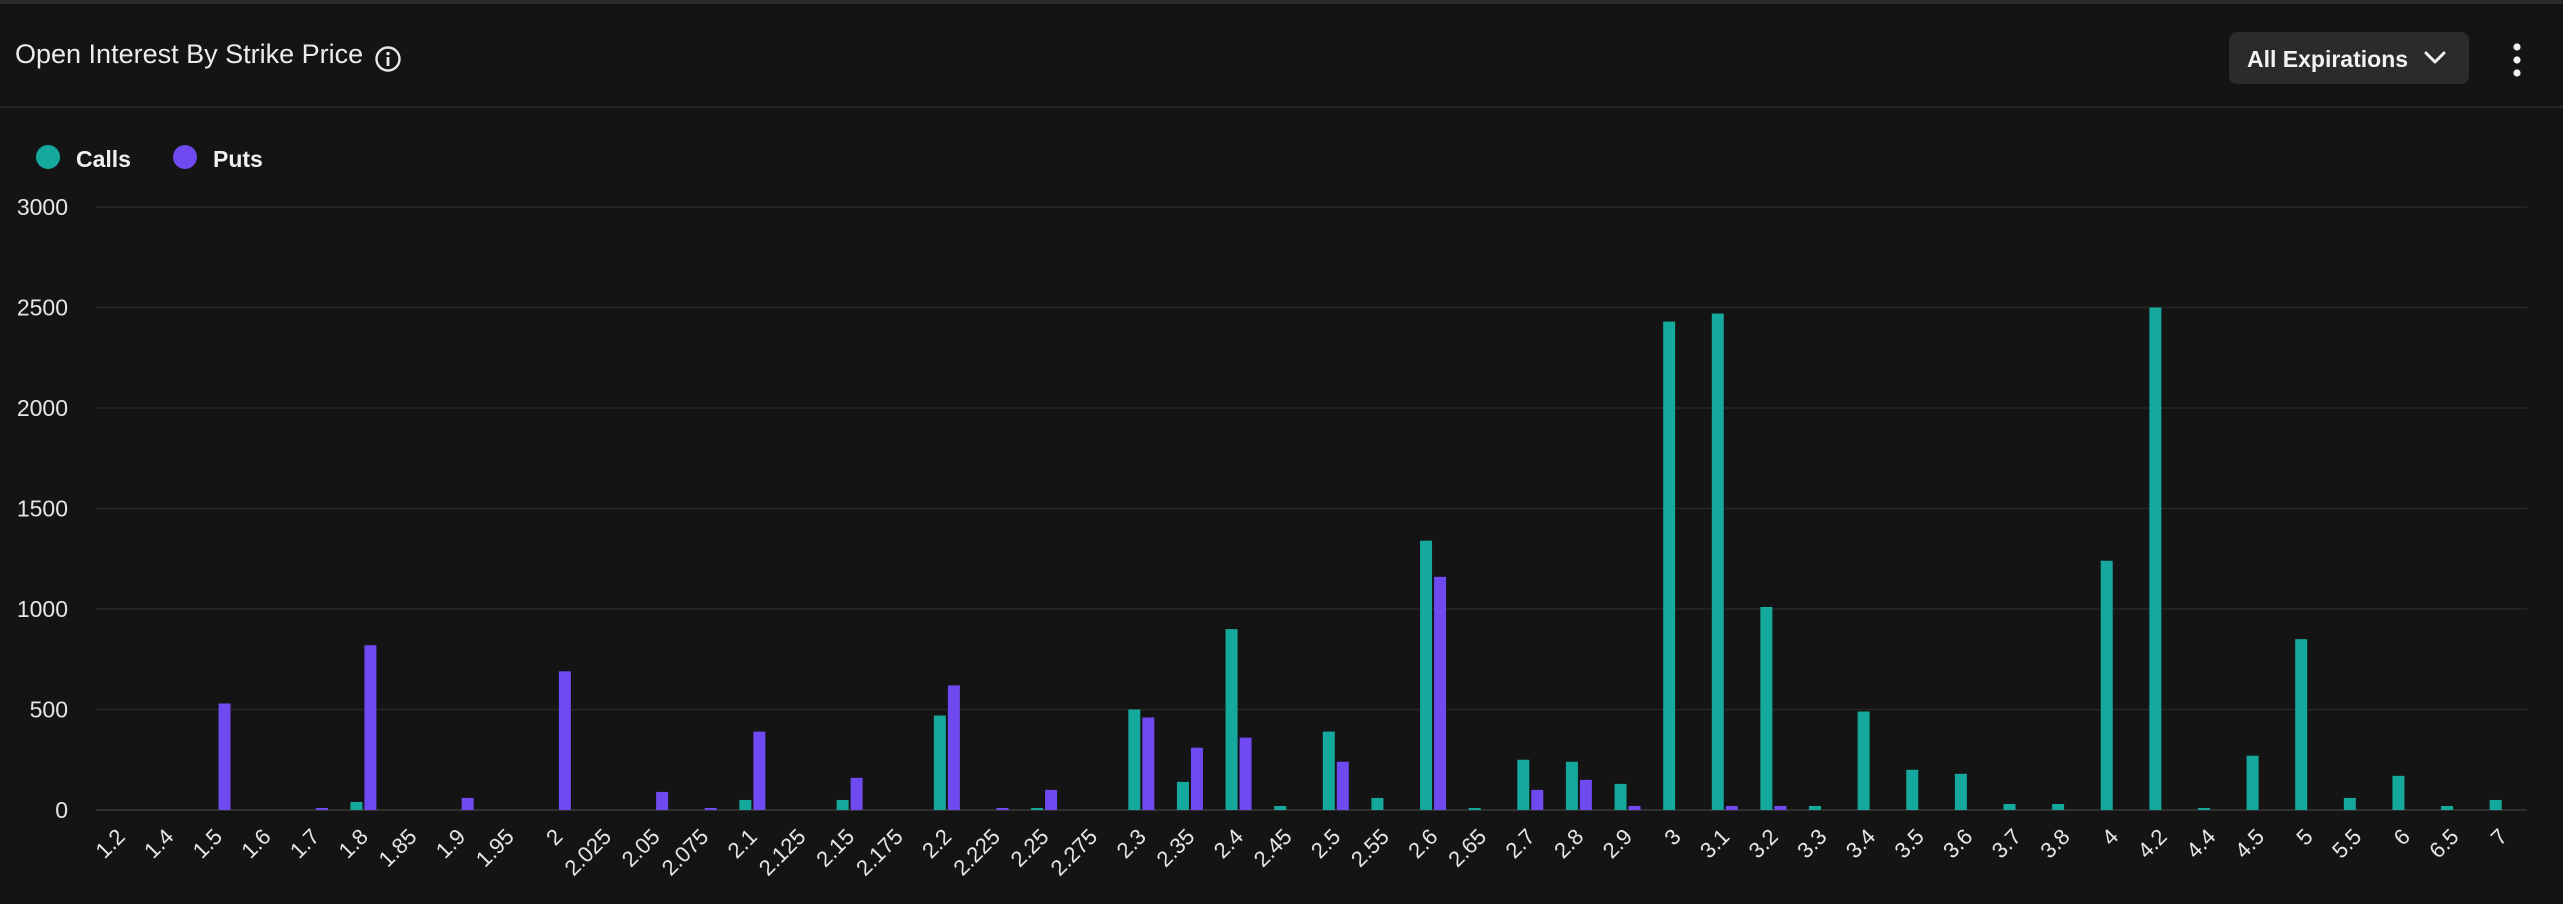  Describe the element at coordinates (2203, 808) in the screenshot. I see `bar-calls-4.4` at that location.